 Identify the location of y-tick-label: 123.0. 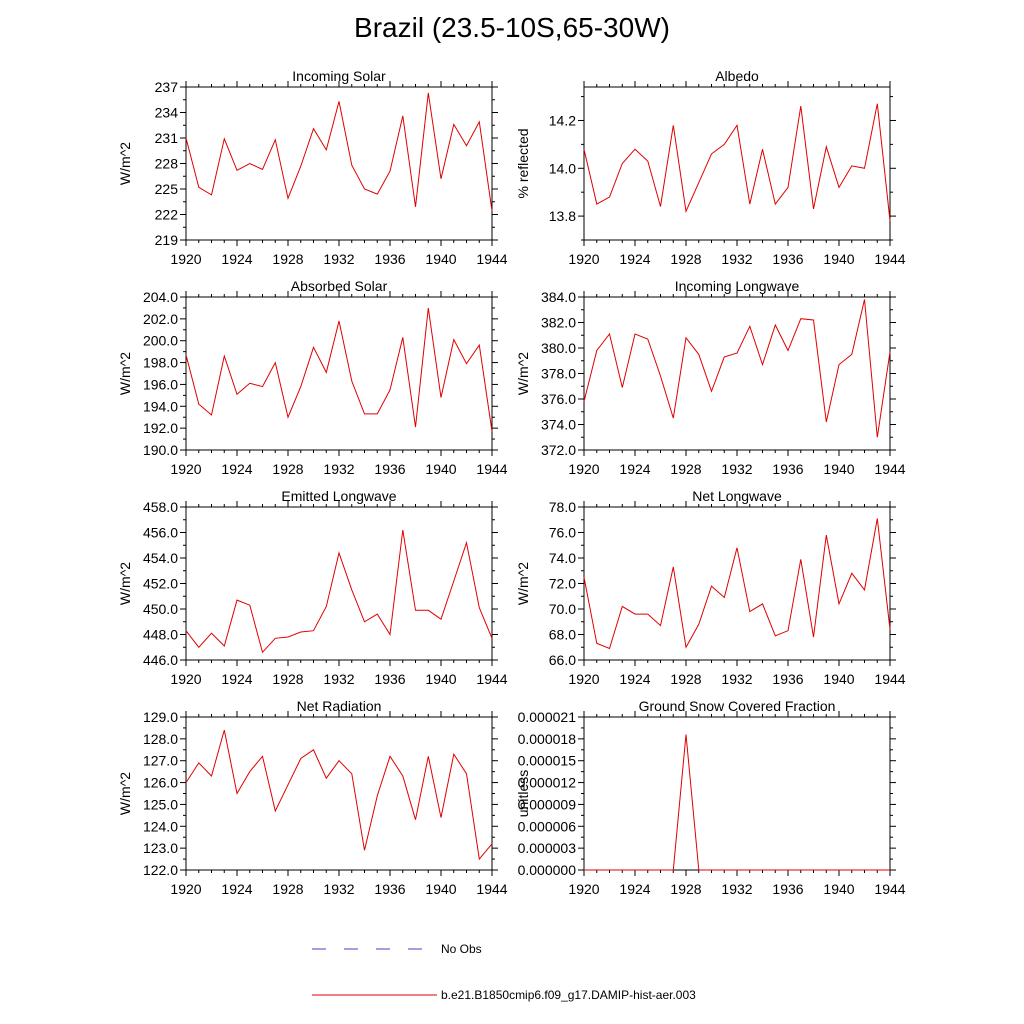
(160, 848).